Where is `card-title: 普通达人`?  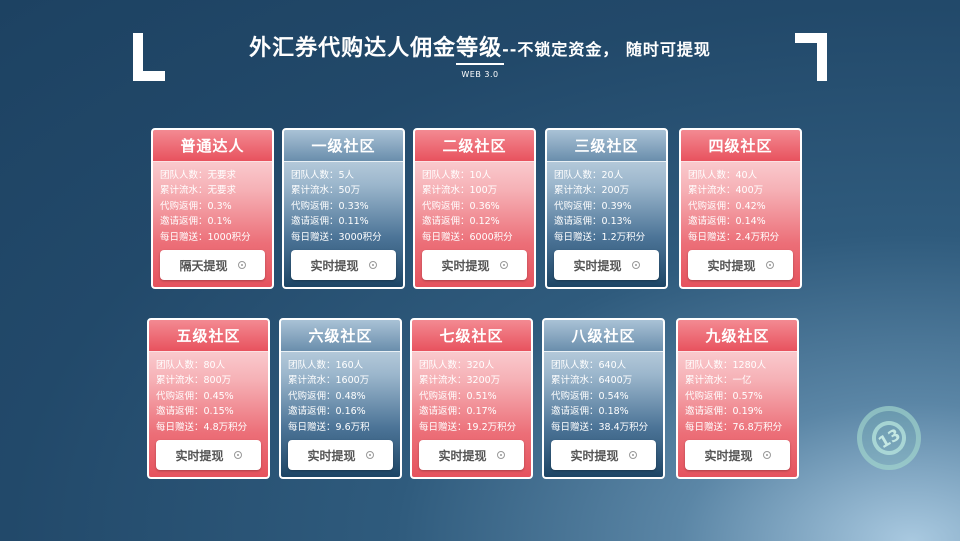 card-title: 普通达人 is located at coordinates (212, 146).